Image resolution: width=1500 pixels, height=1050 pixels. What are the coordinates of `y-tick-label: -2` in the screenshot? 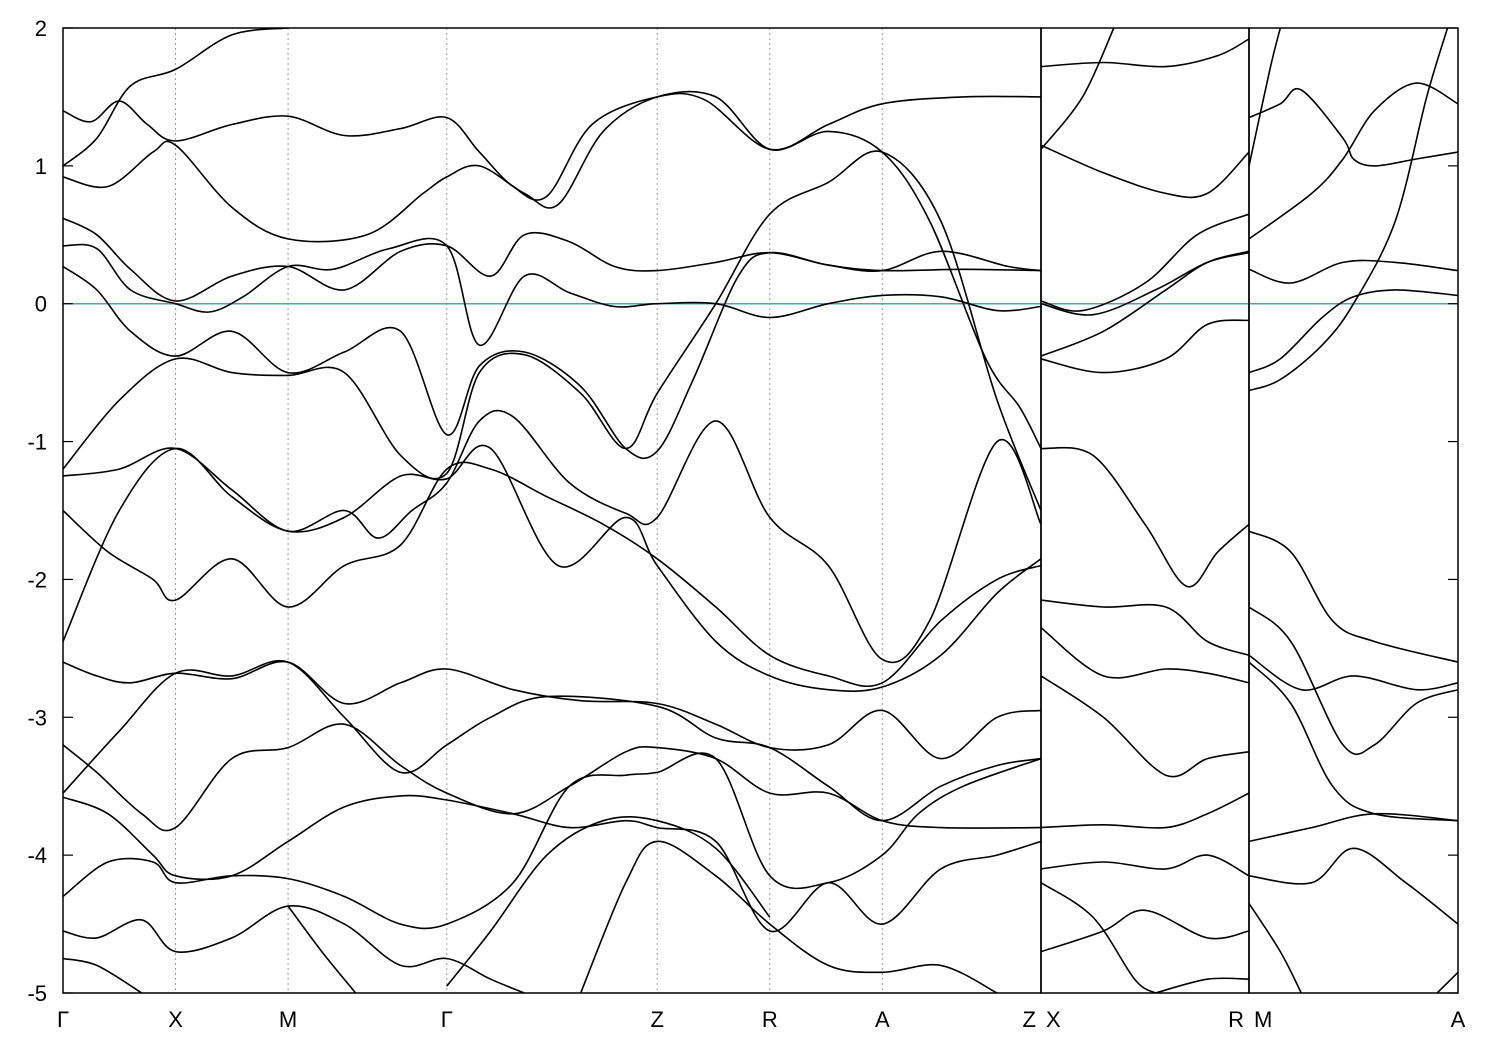 It's located at (37, 579).